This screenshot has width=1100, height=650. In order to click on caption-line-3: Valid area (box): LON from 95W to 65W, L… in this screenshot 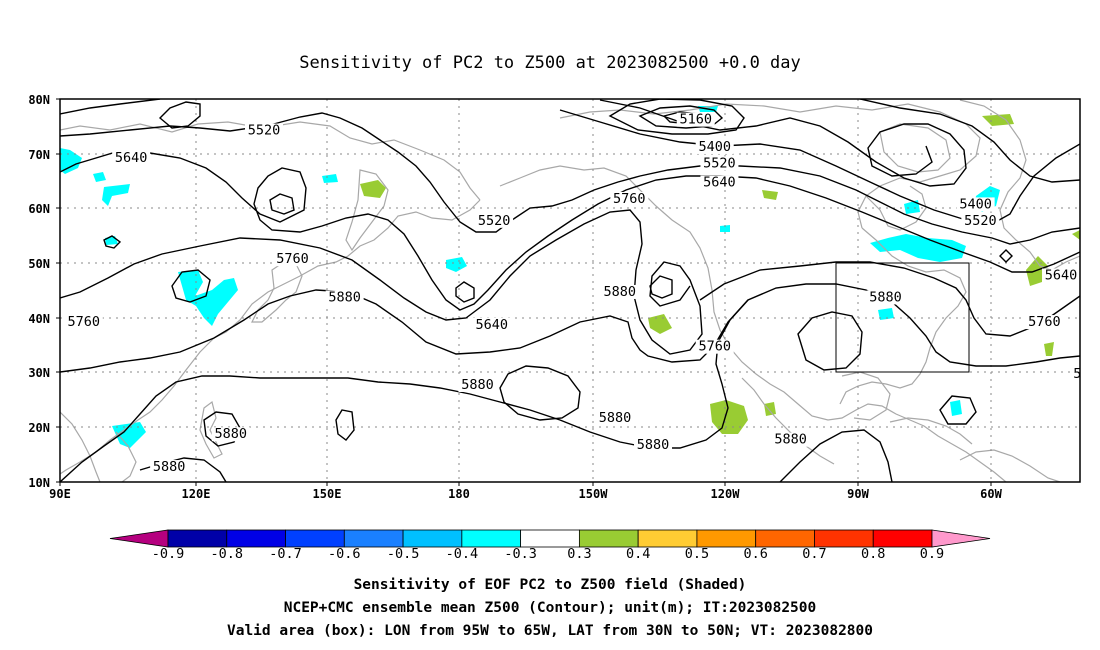, I will do `click(550, 631)`.